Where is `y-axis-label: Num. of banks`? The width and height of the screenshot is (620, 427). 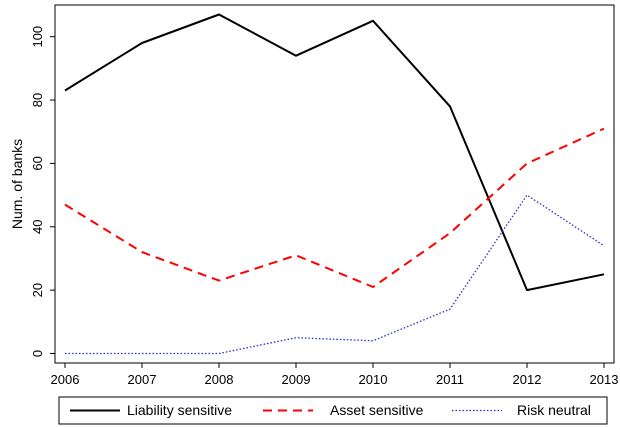
y-axis-label: Num. of banks is located at coordinates (17, 184).